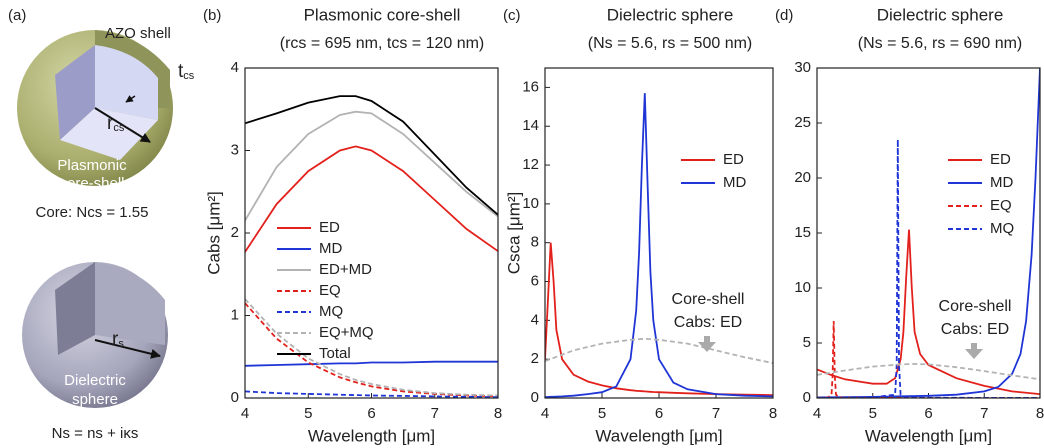 This screenshot has width=1044, height=448. I want to click on y-tick-label: 12, so click(530, 164).